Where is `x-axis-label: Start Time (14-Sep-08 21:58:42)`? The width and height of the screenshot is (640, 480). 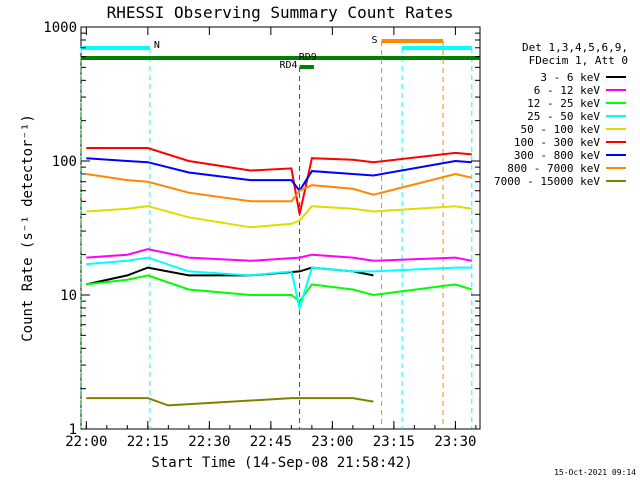
x-axis-label: Start Time (14-Sep-08 21:58:42) is located at coordinates (281, 463).